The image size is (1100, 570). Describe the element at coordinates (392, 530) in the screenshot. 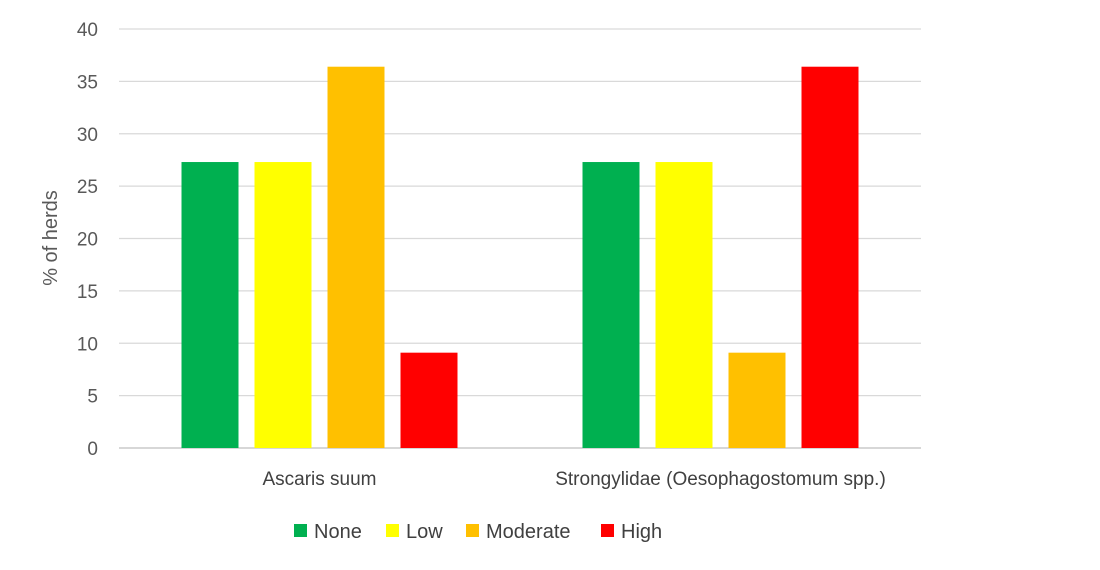

I see `legend-swatch-low` at that location.